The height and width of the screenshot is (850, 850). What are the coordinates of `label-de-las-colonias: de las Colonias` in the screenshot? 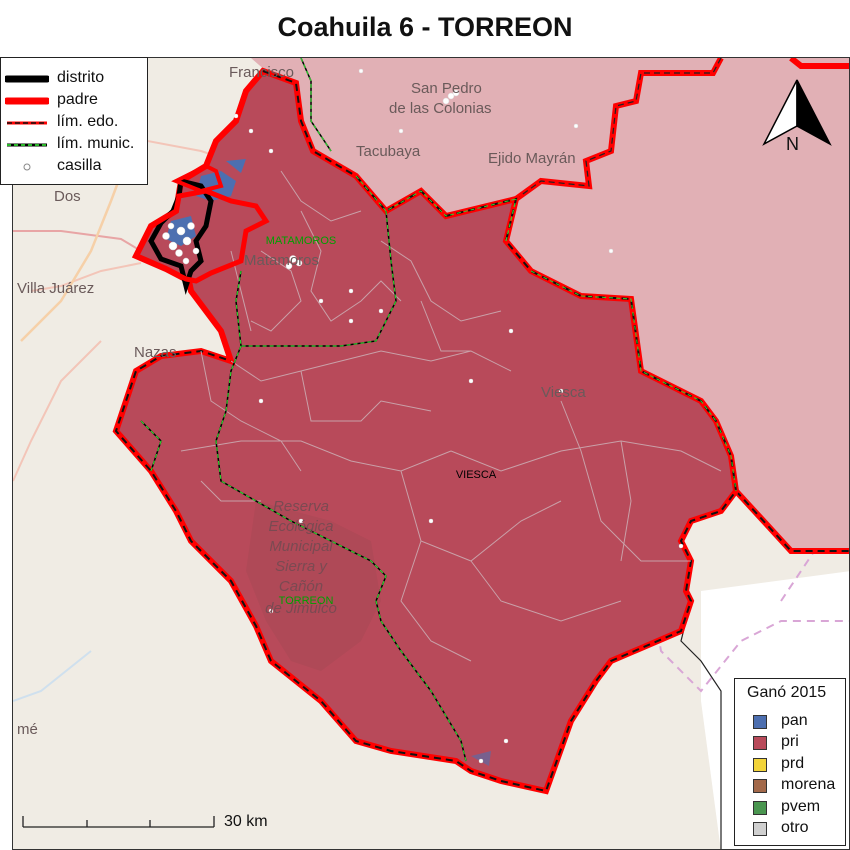 It's located at (440, 108).